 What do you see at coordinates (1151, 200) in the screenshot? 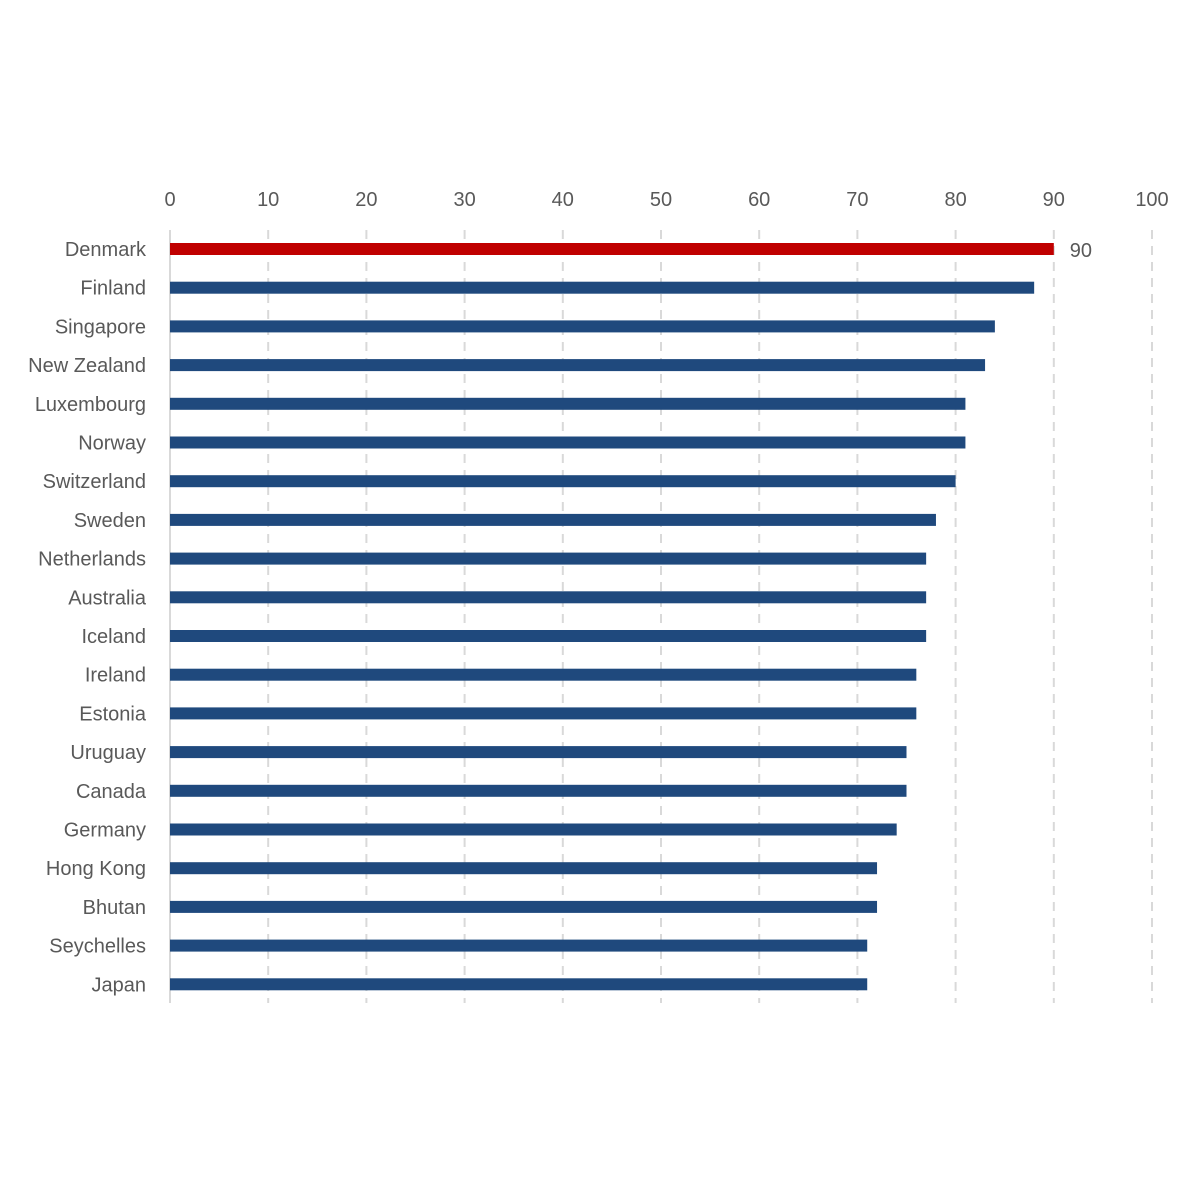
I see `x-tick-label: 100` at bounding box center [1151, 200].